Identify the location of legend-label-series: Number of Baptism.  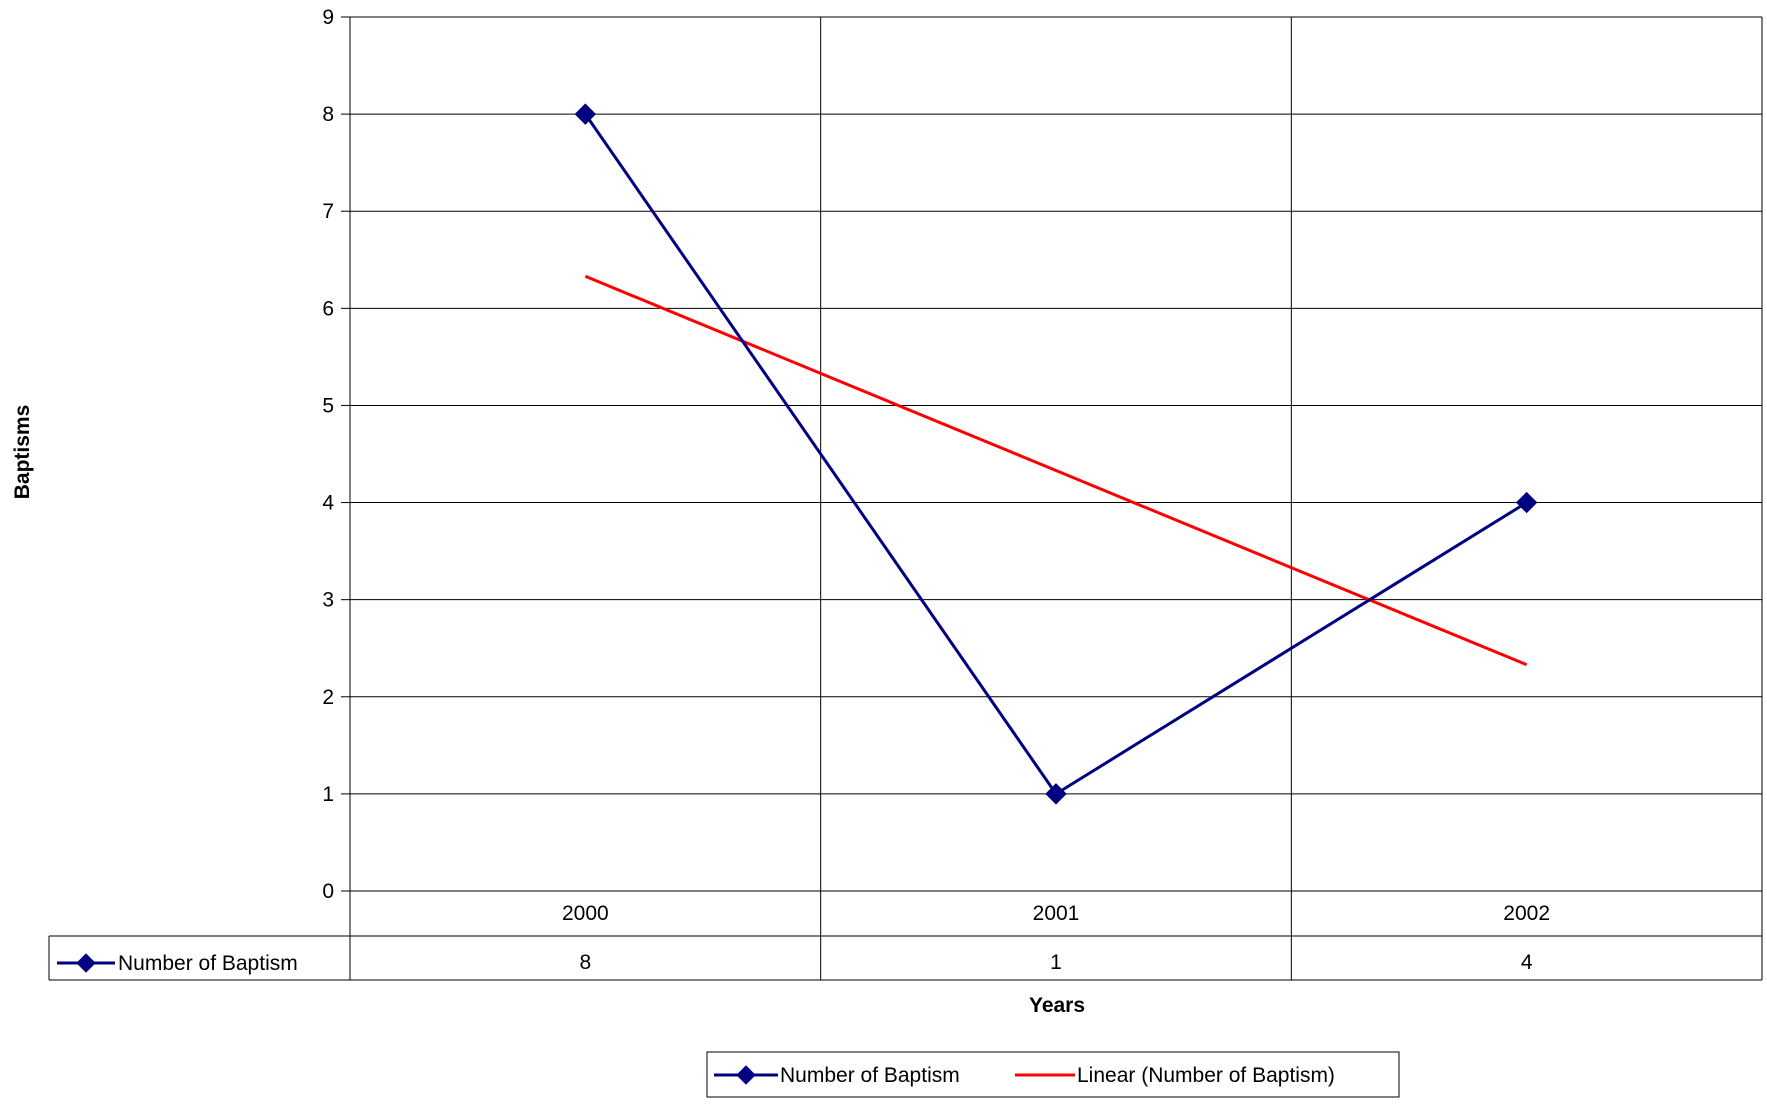
(870, 1075).